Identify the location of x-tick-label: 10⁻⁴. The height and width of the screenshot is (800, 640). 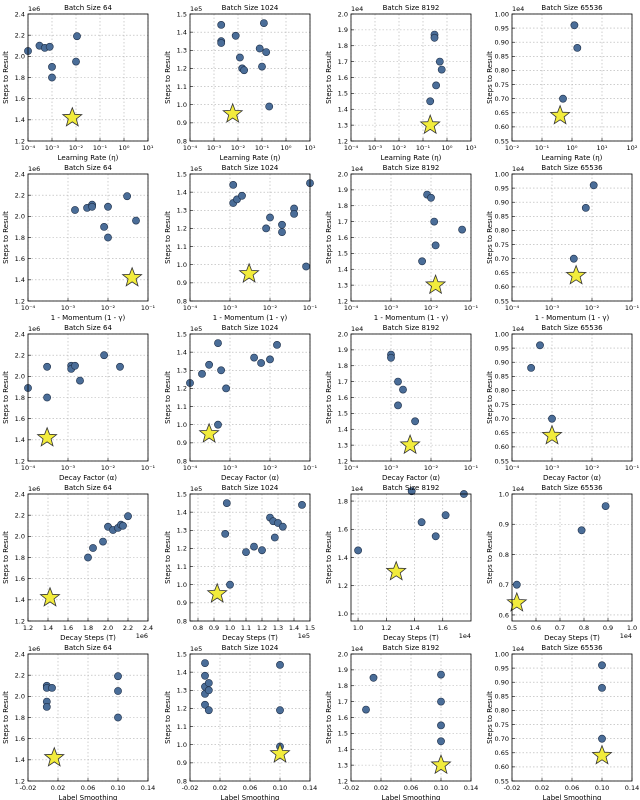
(28, 308).